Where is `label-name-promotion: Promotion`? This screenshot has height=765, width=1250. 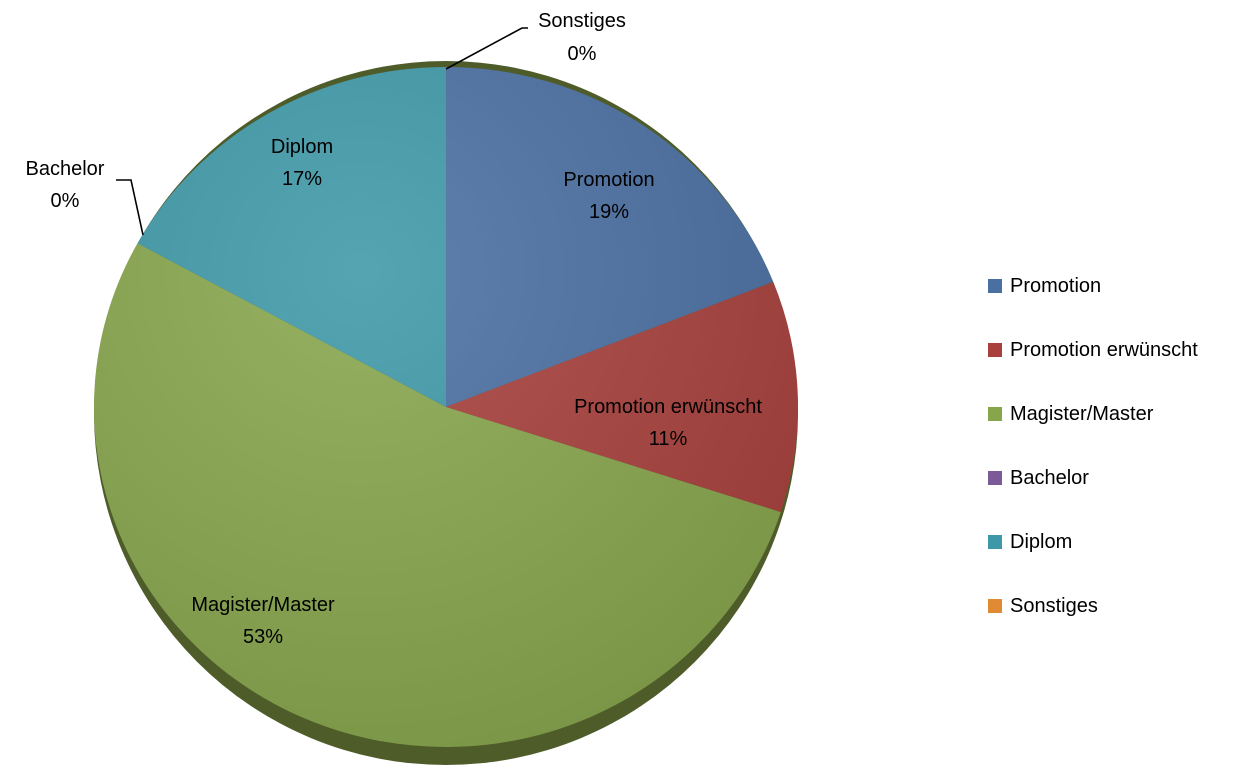 label-name-promotion: Promotion is located at coordinates (608, 180).